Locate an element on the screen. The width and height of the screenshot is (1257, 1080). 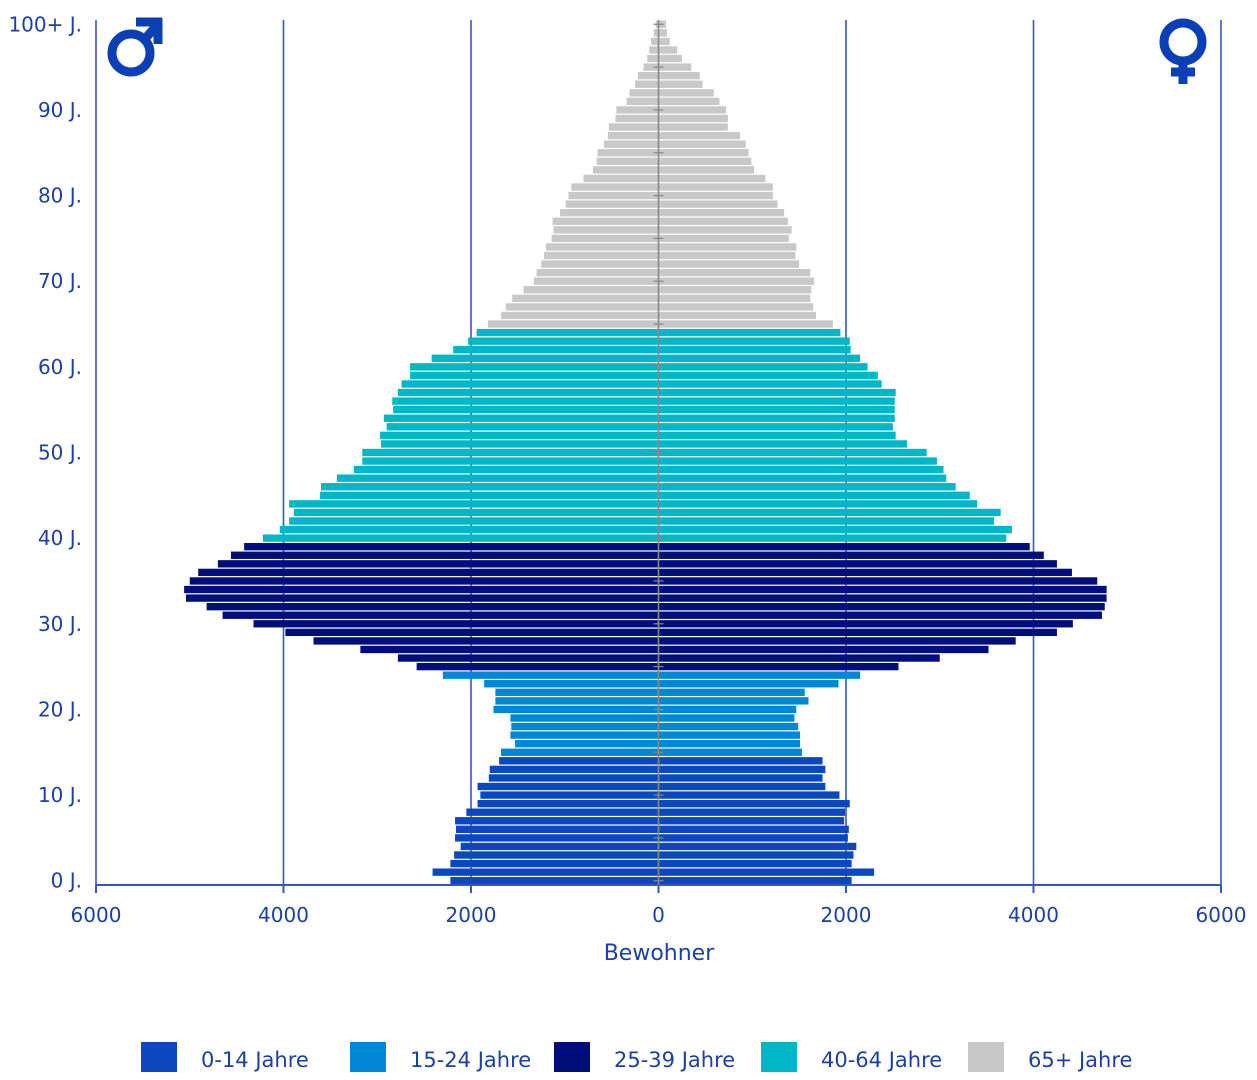
x-tick-label-6: 6000 is located at coordinates (1221, 915).